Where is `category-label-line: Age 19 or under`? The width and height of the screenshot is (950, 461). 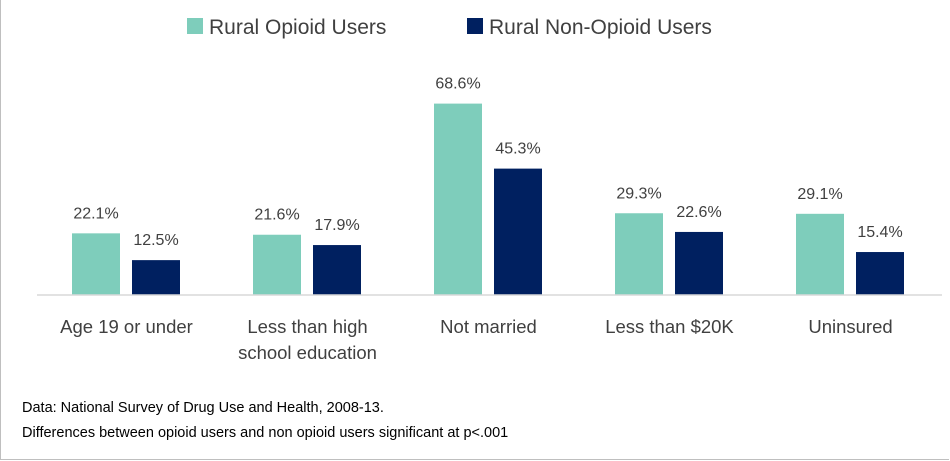
category-label-line: Age 19 or under is located at coordinates (126, 326).